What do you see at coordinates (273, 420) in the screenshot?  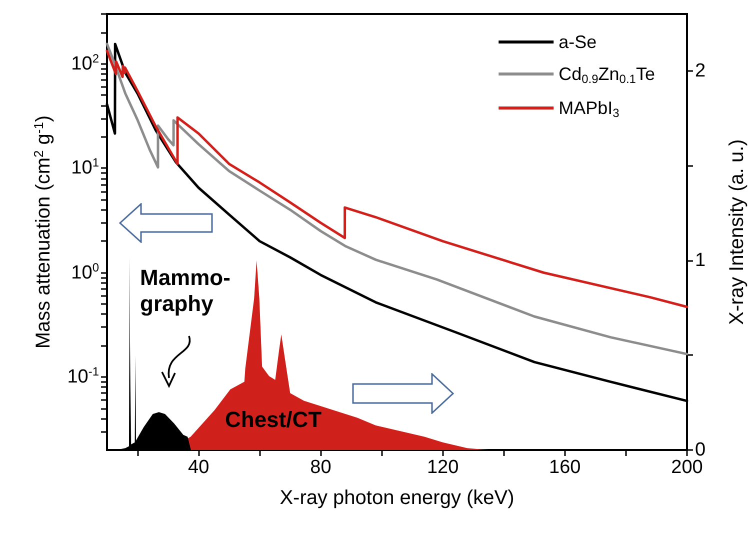 I see `annotation: Chest/CT` at bounding box center [273, 420].